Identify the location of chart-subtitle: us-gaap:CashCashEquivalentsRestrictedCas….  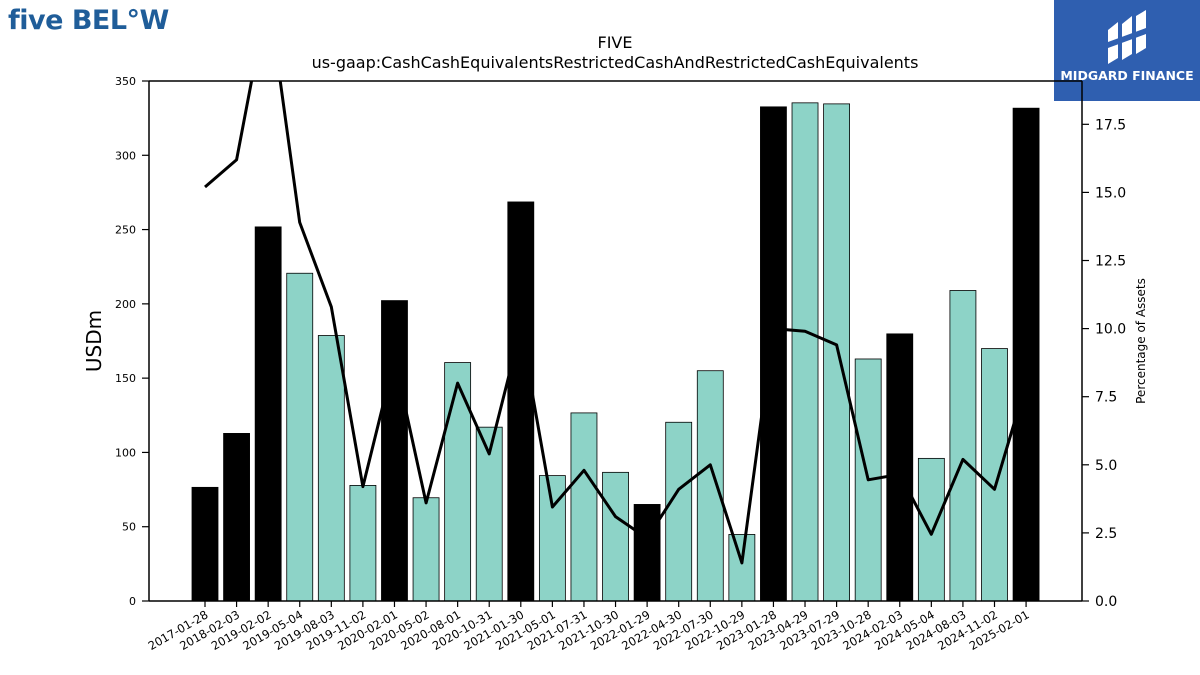
(615, 62).